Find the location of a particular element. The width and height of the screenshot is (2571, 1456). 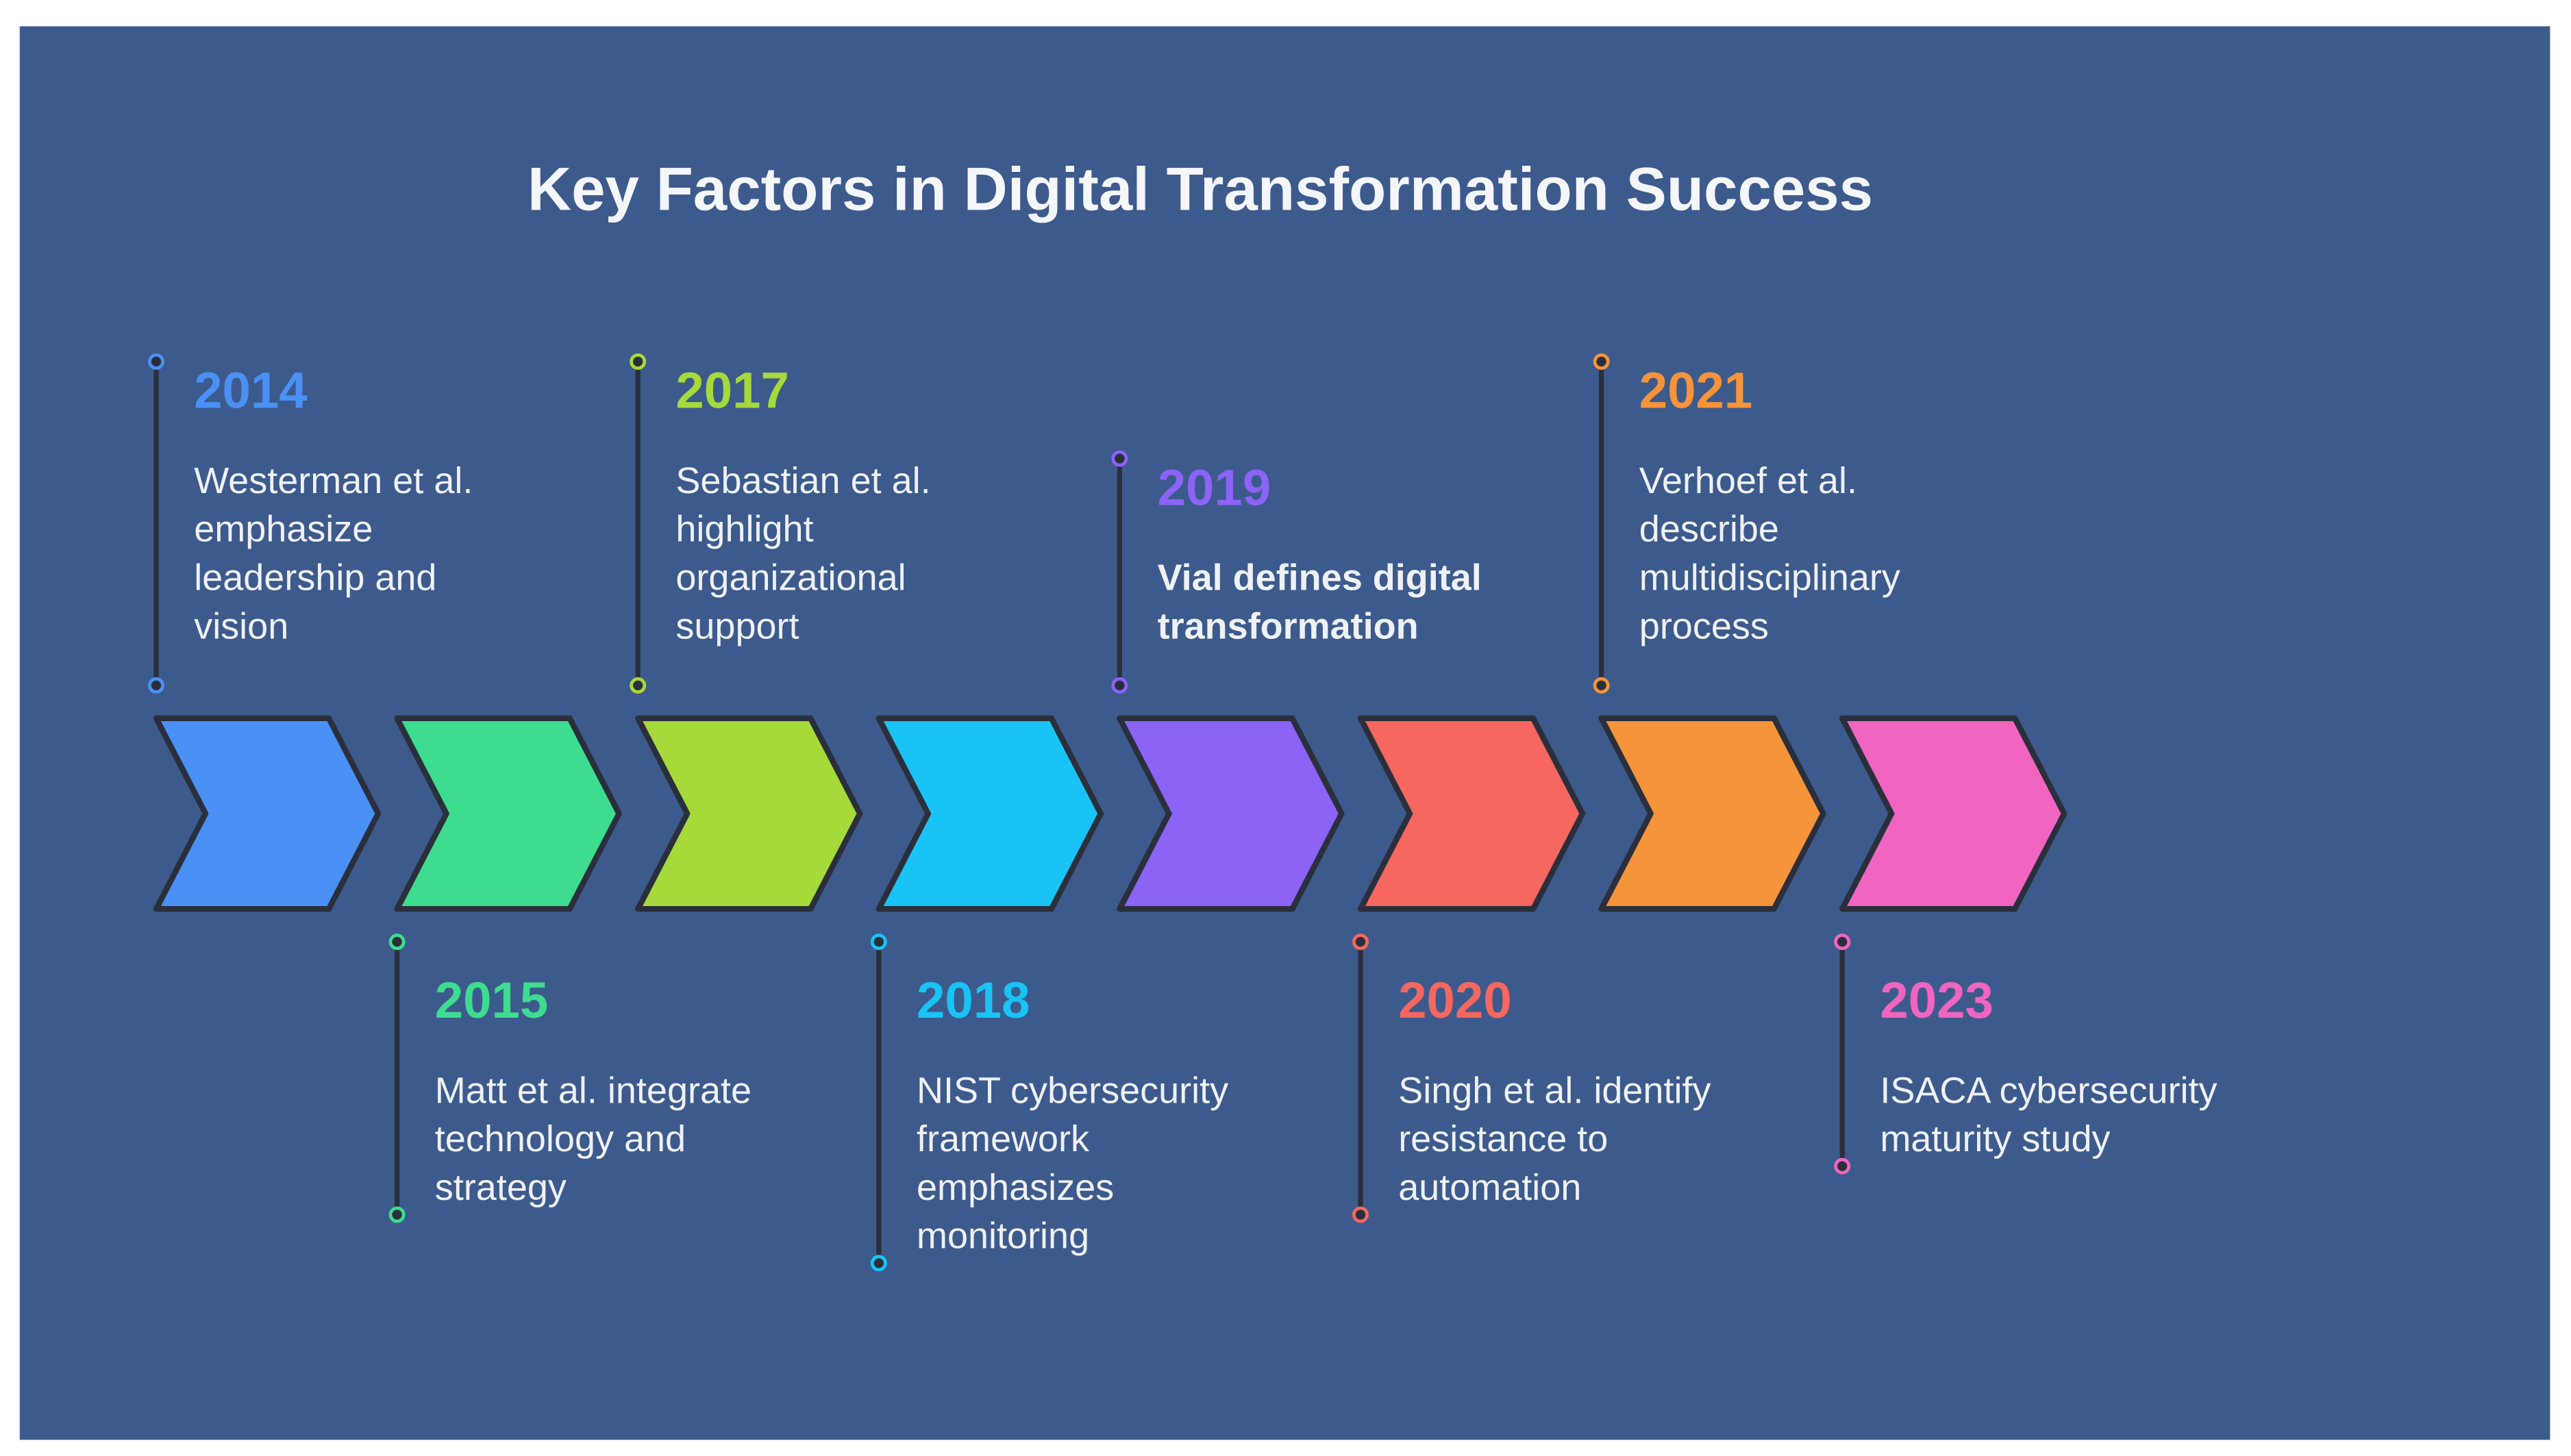

event-description: process is located at coordinates (1704, 626).